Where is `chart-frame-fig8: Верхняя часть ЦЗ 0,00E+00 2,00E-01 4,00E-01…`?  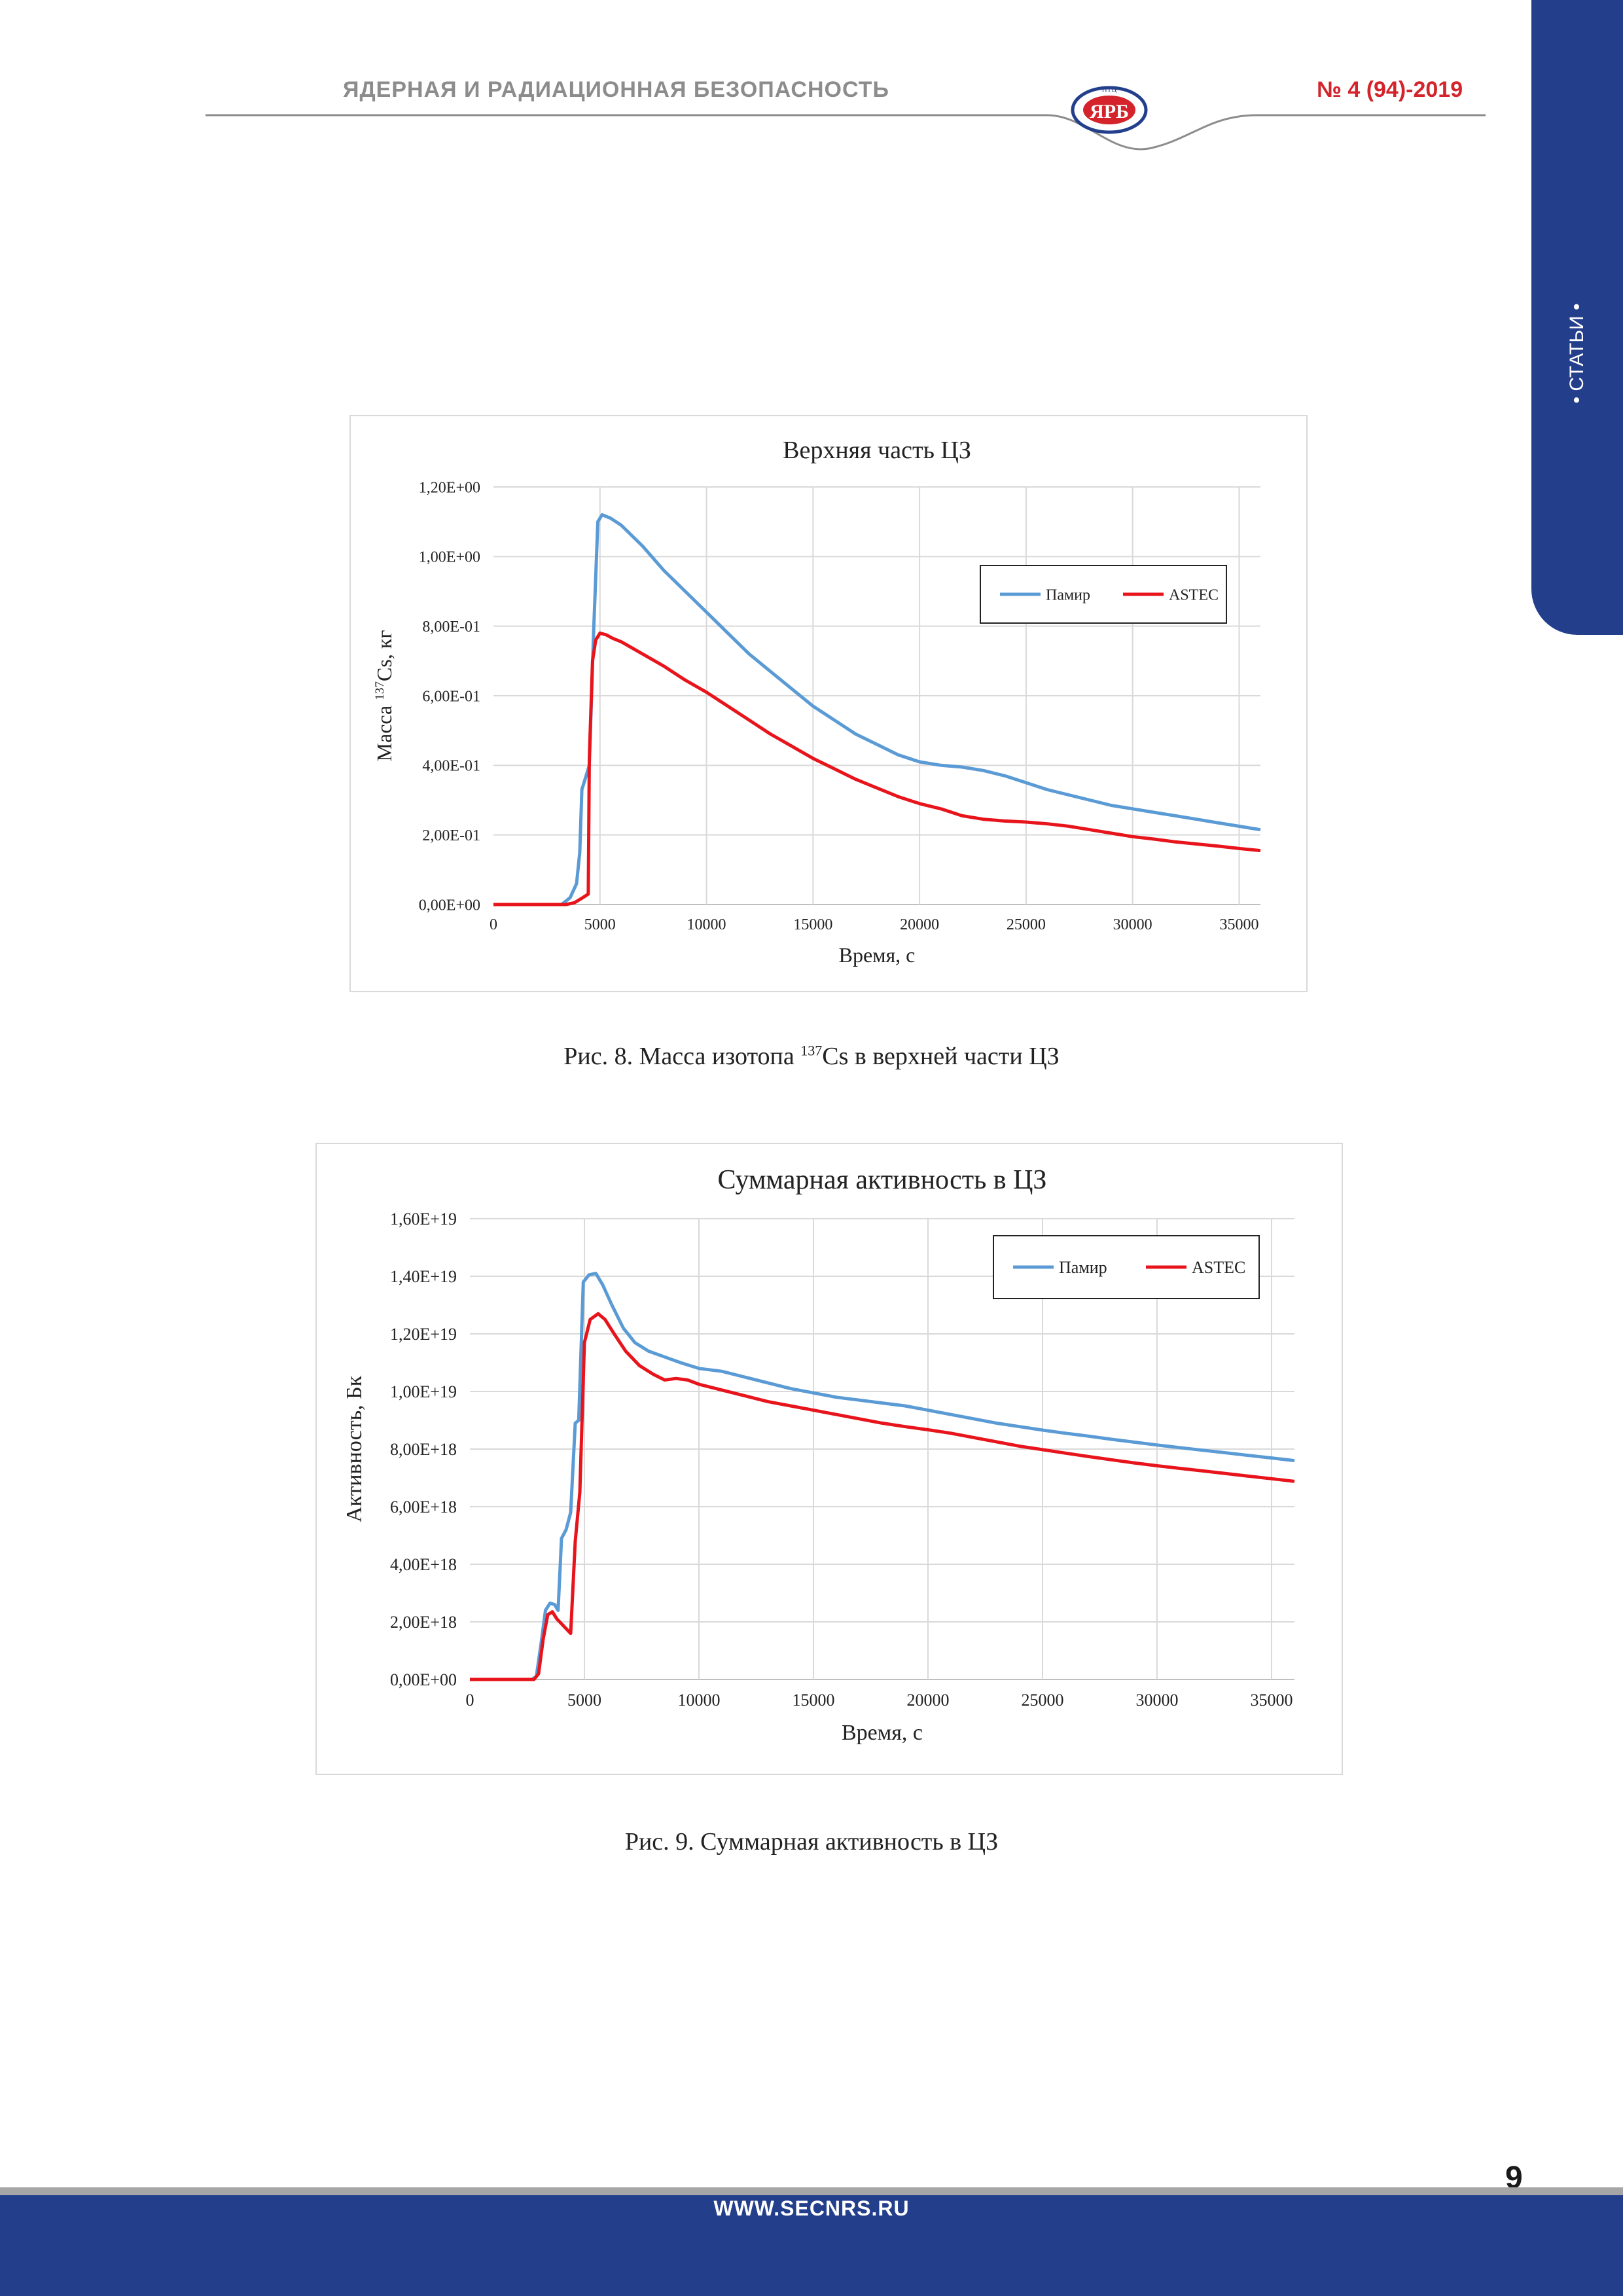
chart-frame-fig8: Верхняя часть ЦЗ 0,00E+00 2,00E-01 4,00E-01… is located at coordinates (828, 703).